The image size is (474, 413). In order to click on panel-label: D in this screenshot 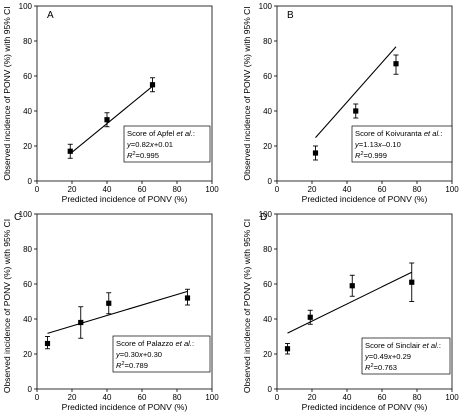, I will do `click(263, 217)`.